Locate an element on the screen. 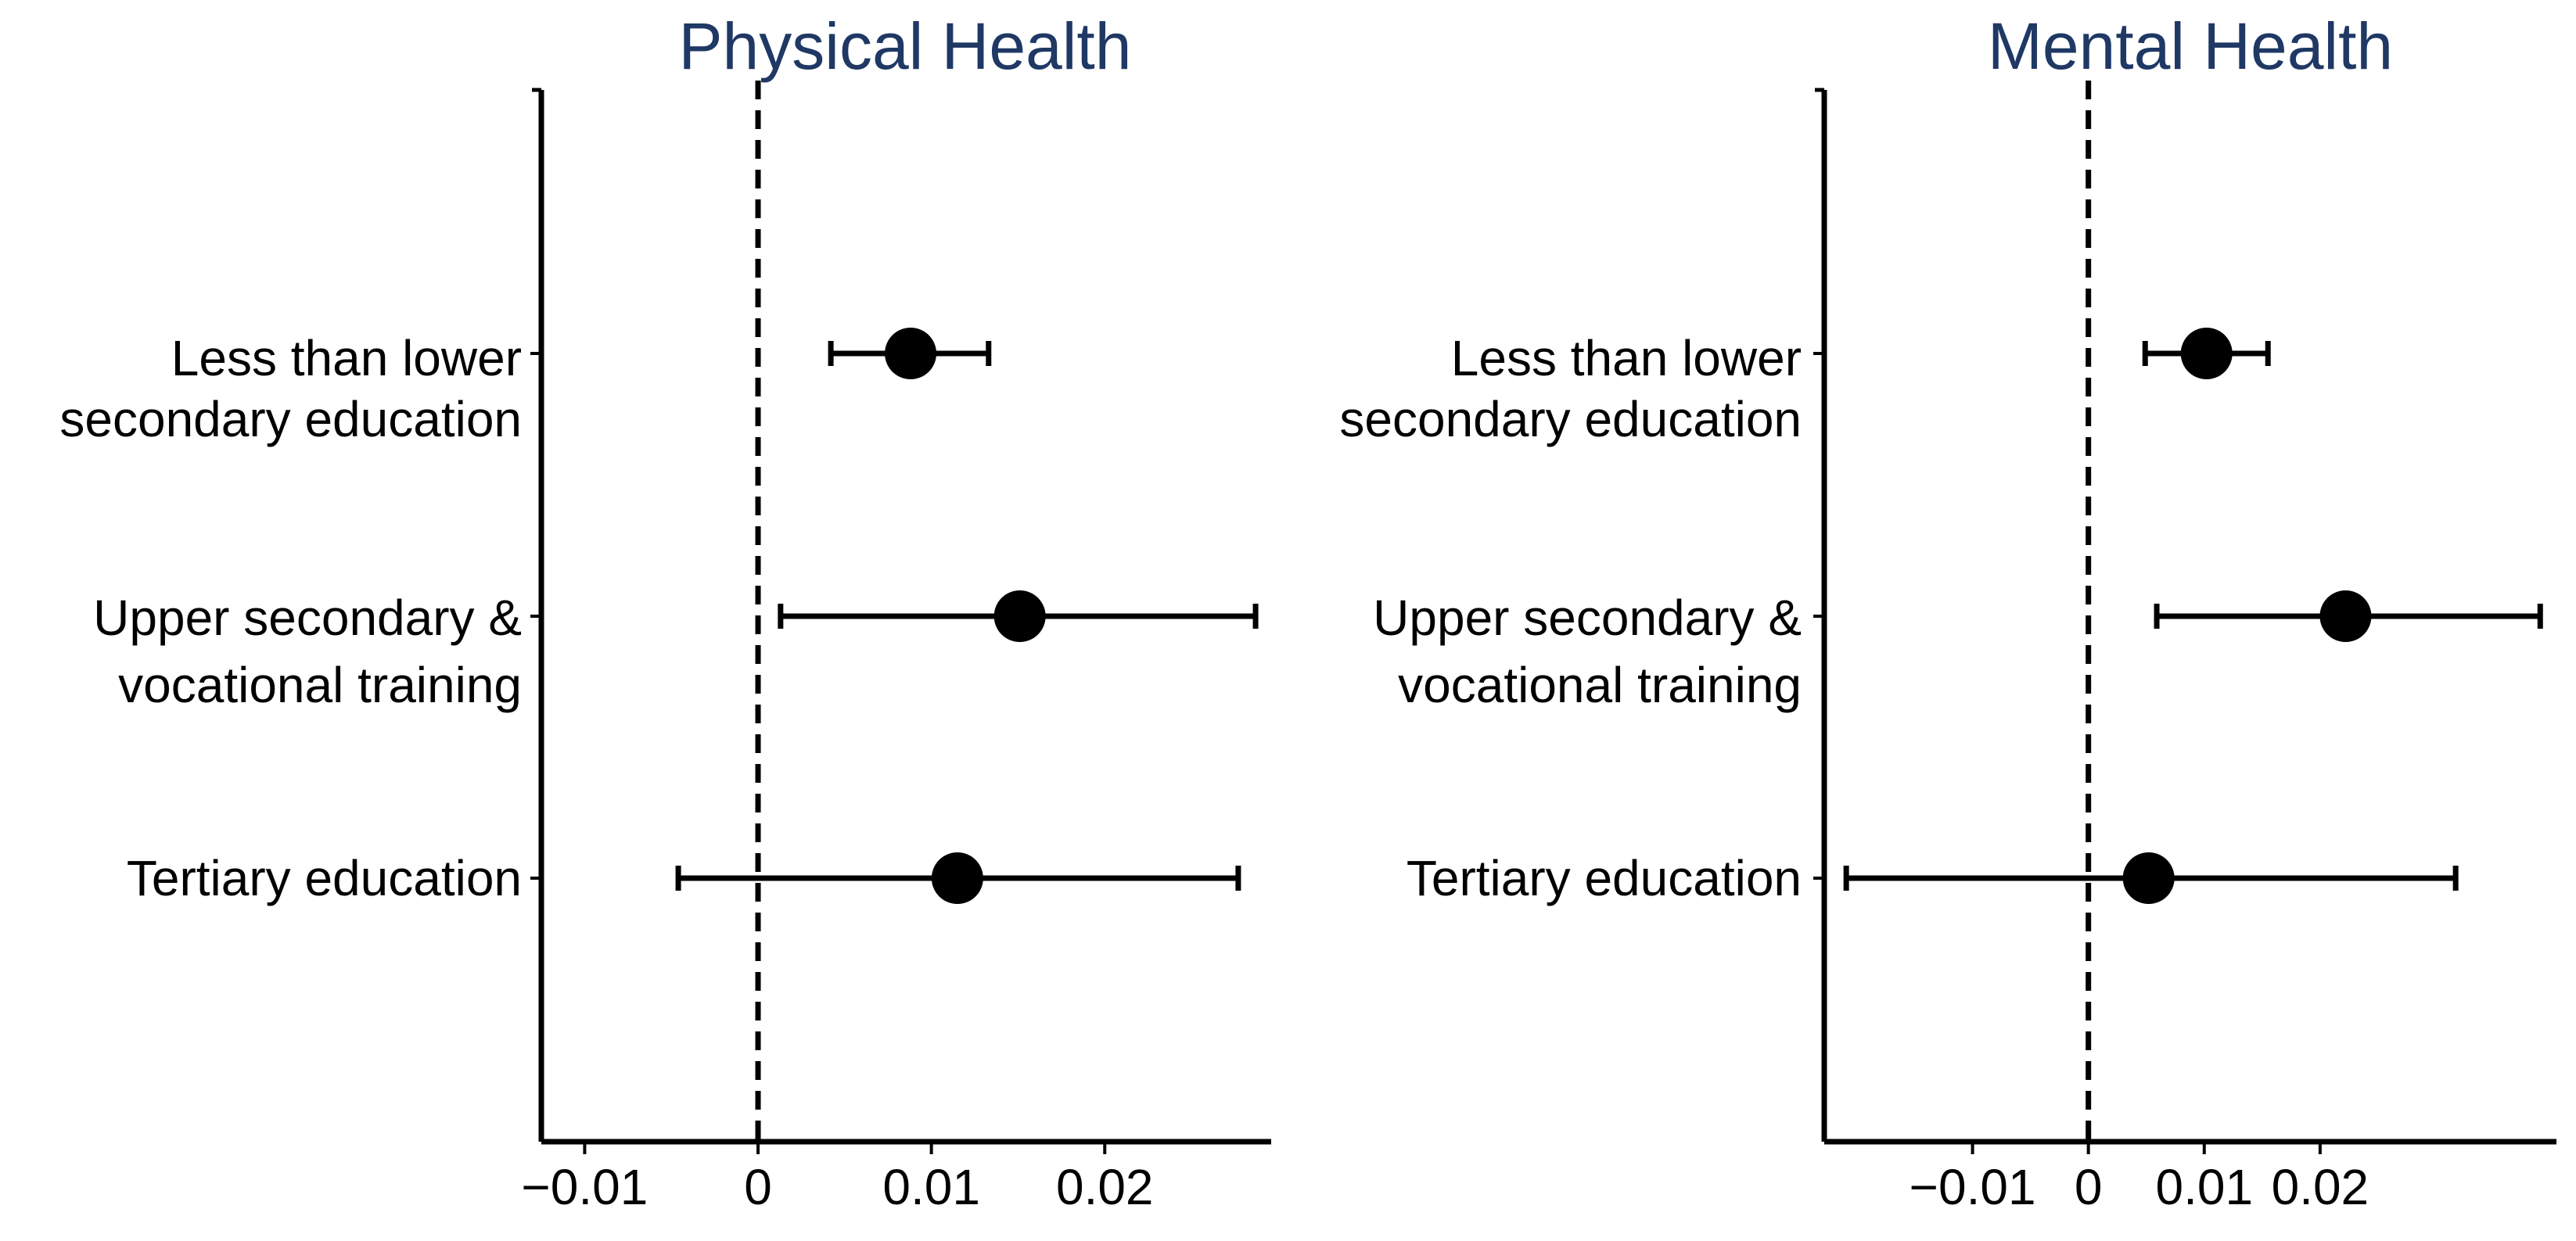  panel-title-physical-health: Physical Health is located at coordinates (906, 46).